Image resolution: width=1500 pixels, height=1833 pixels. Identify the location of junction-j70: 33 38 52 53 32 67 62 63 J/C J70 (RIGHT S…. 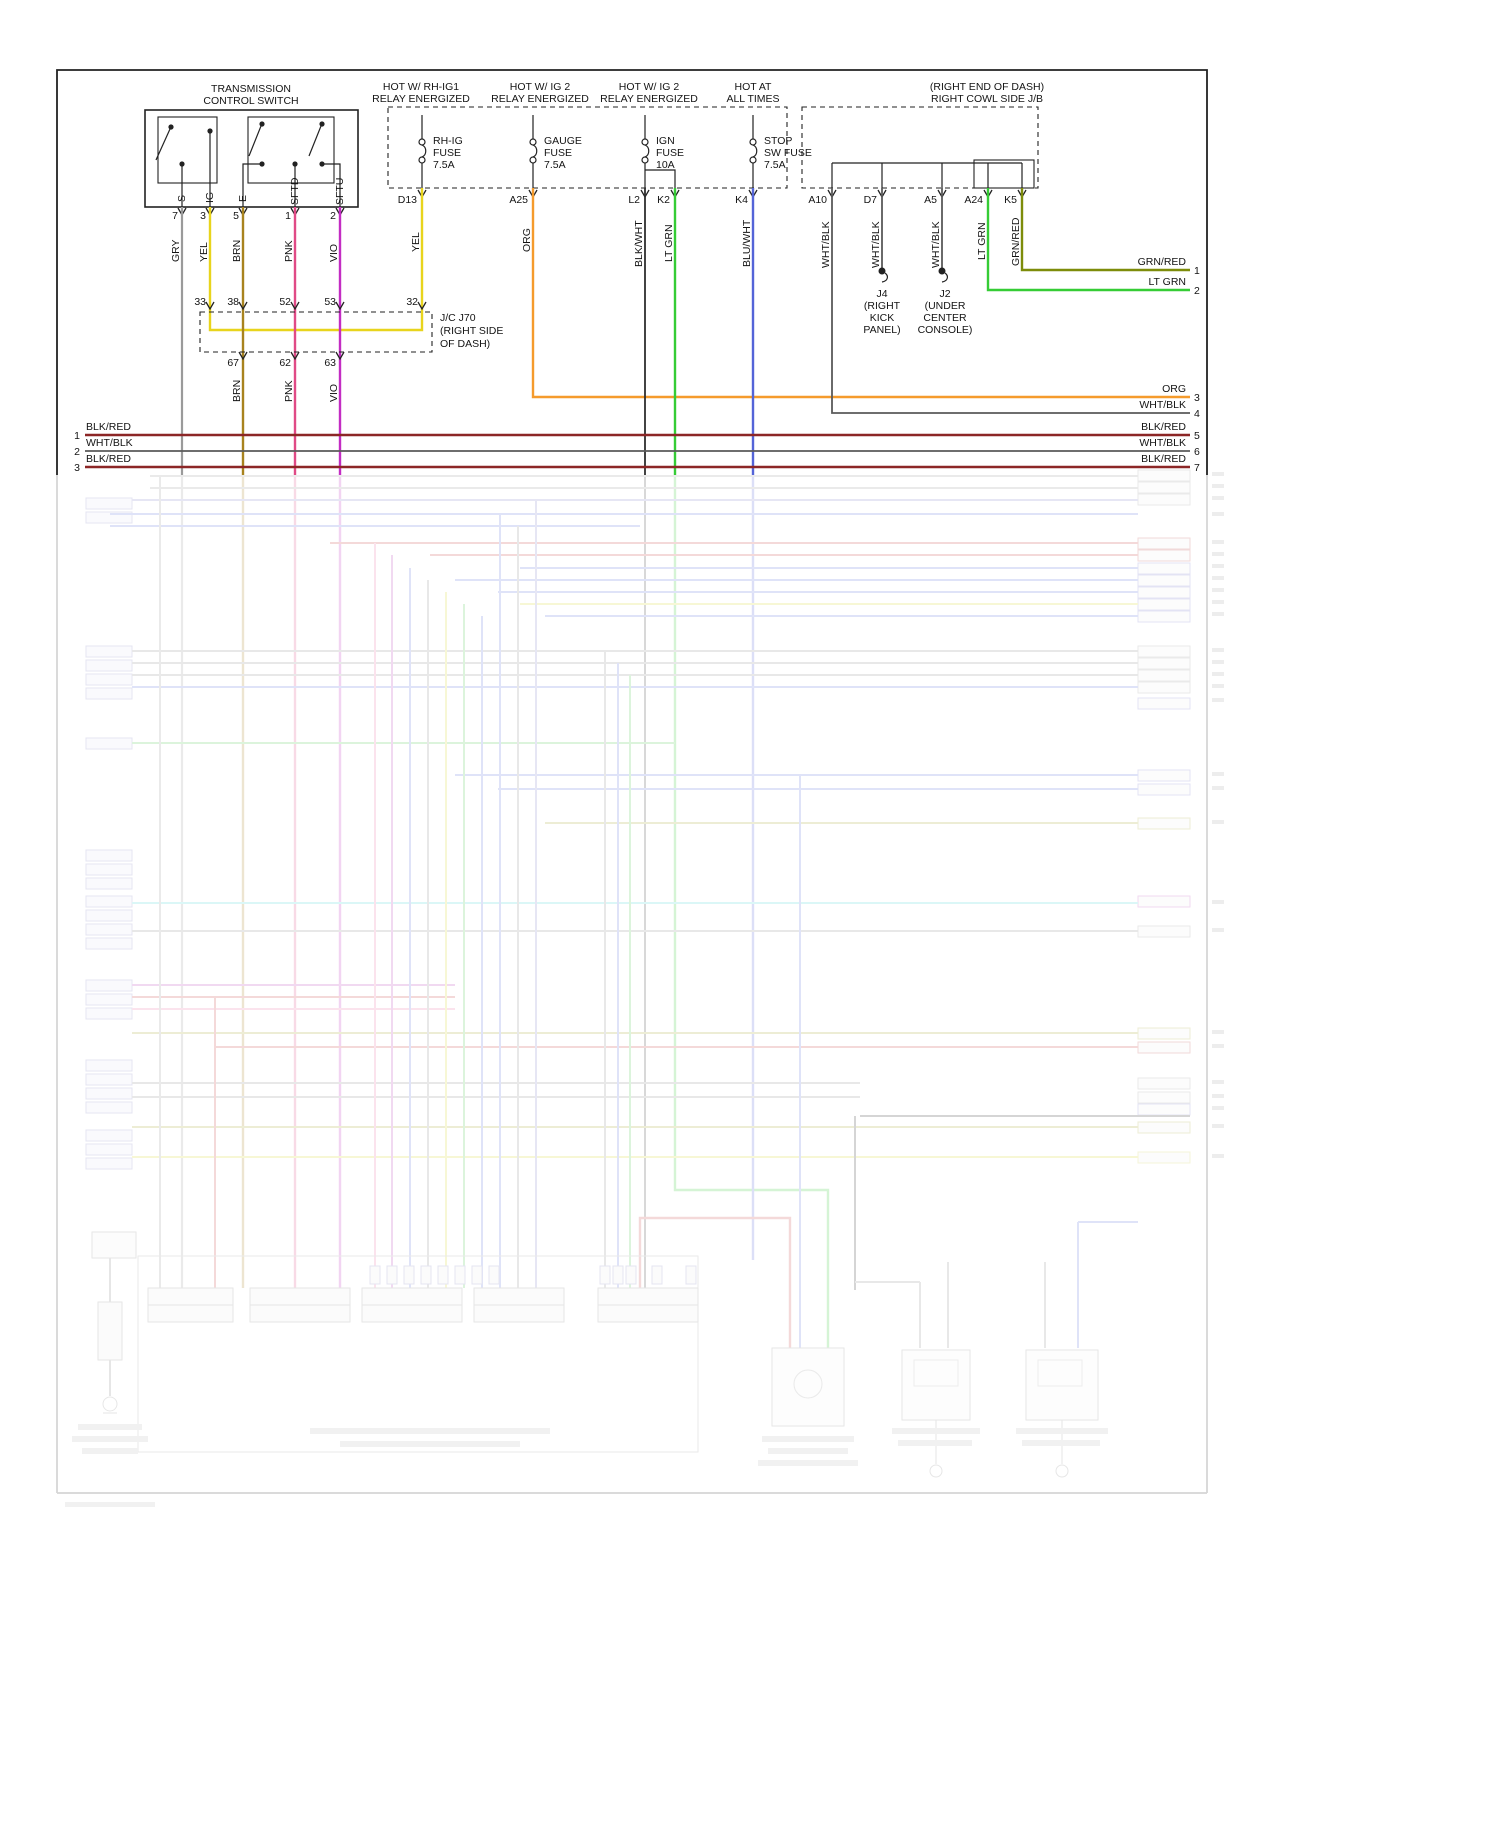
(348, 349).